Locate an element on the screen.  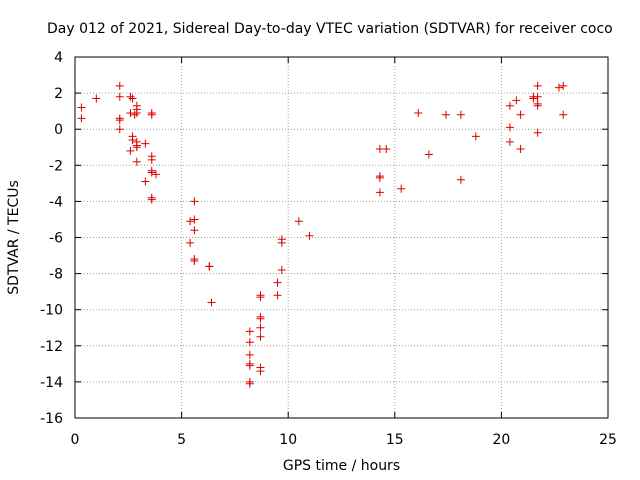
x-tick-label: 25 is located at coordinates (608, 440).